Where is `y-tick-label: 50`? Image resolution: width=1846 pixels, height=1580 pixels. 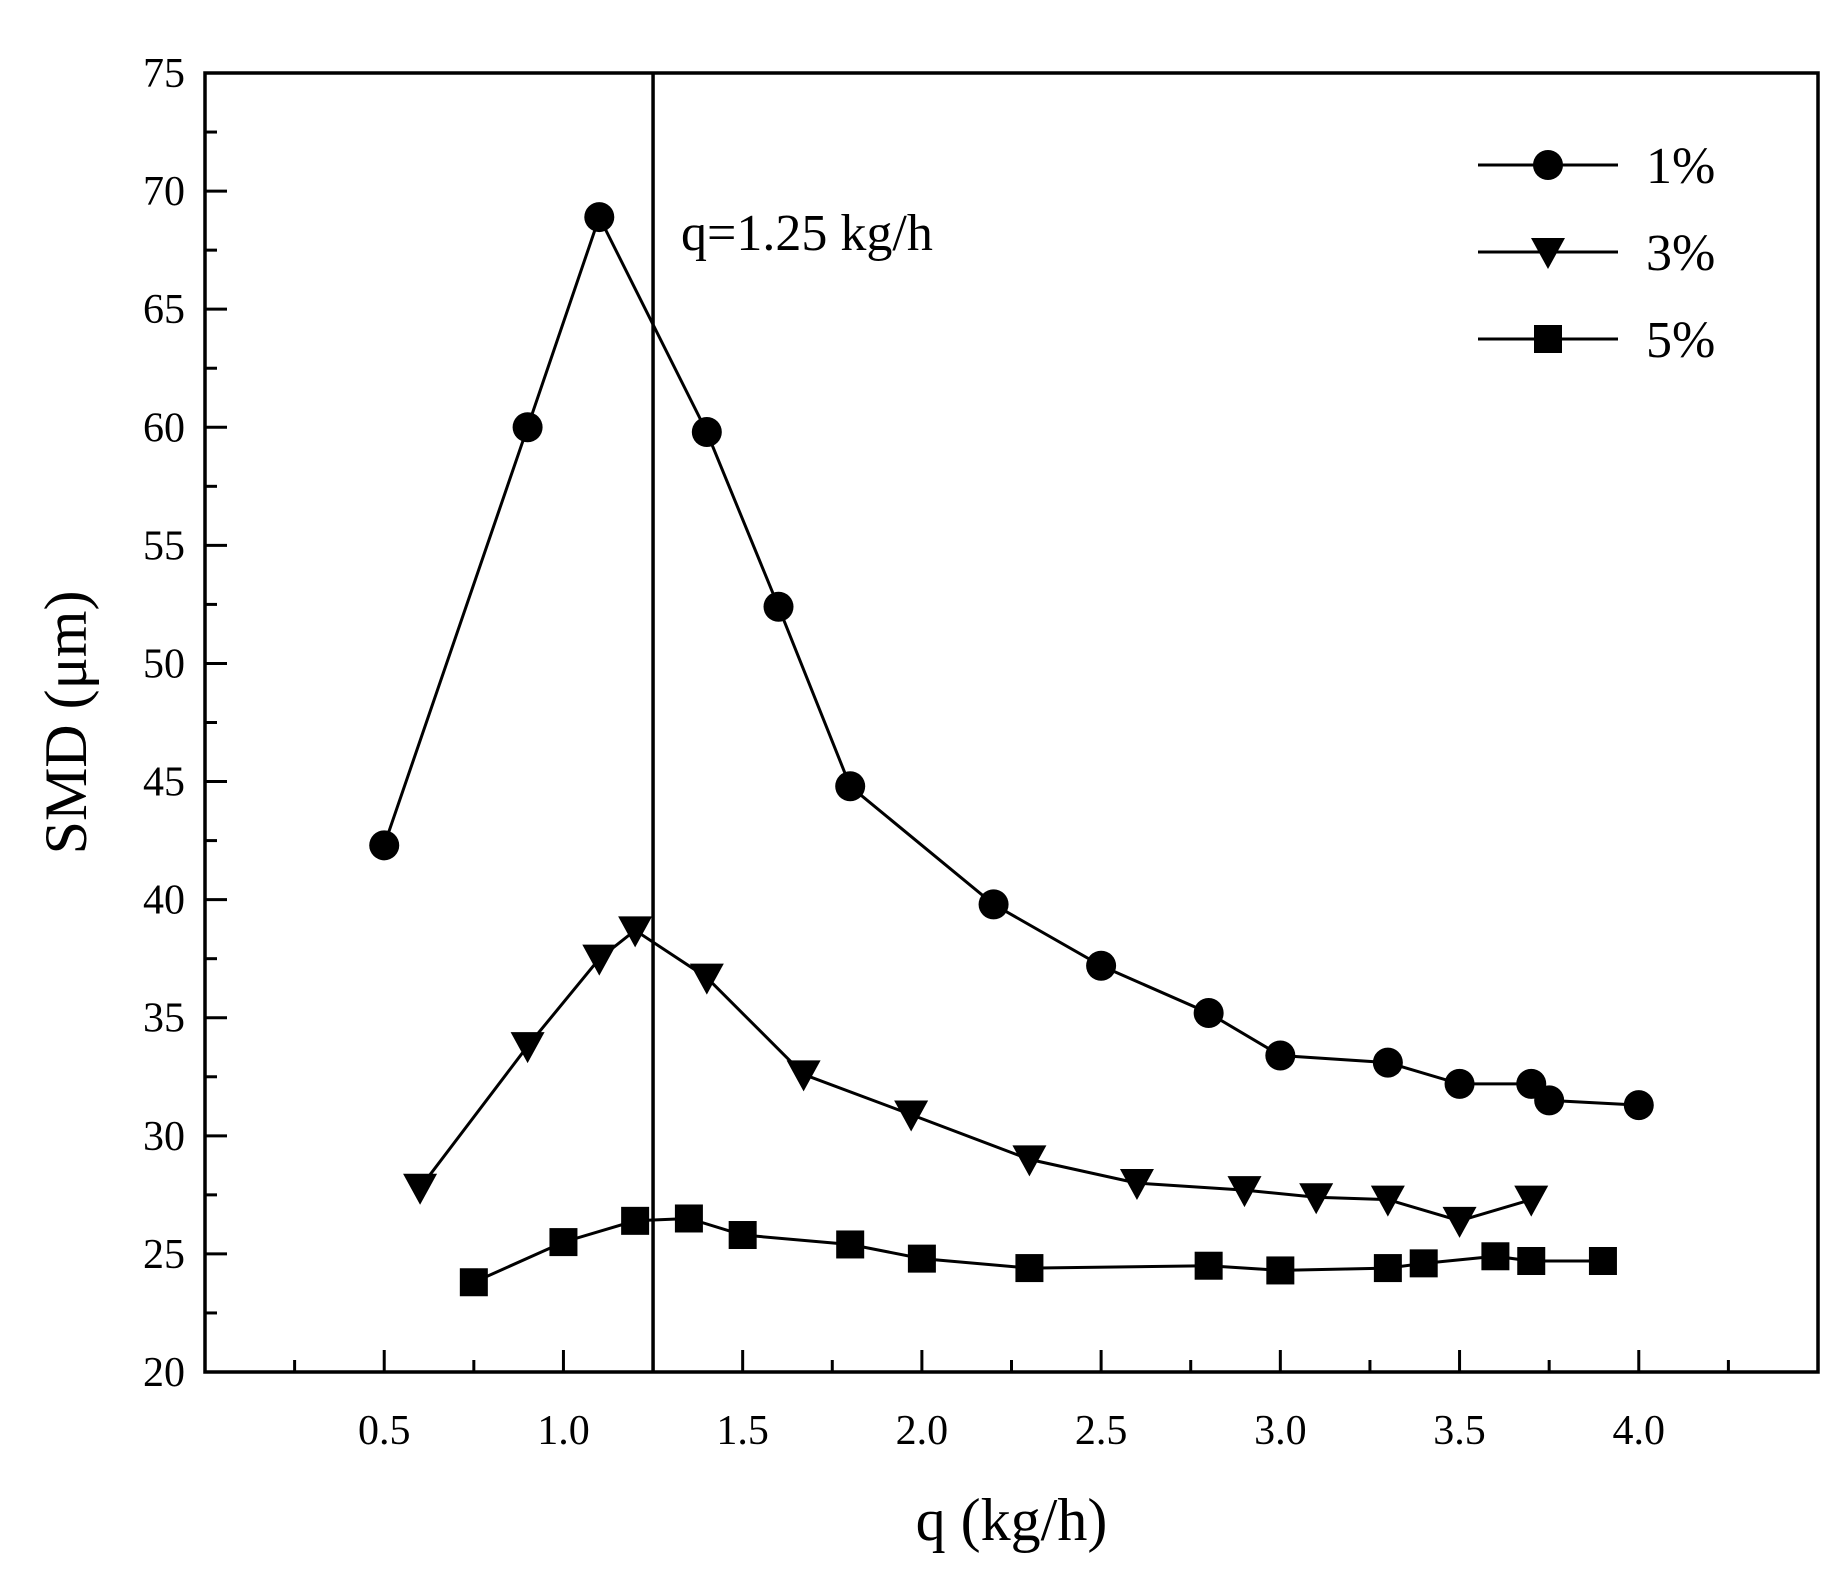 y-tick-label: 50 is located at coordinates (164, 664).